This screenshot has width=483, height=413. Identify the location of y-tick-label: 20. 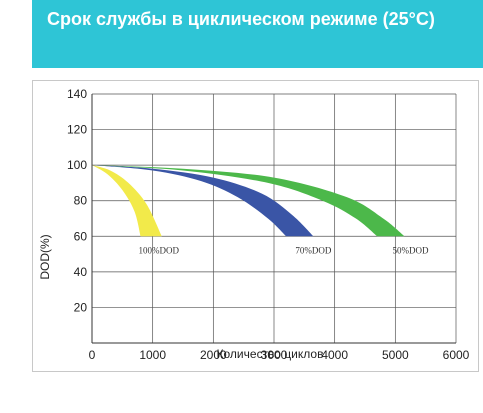
(81, 307).